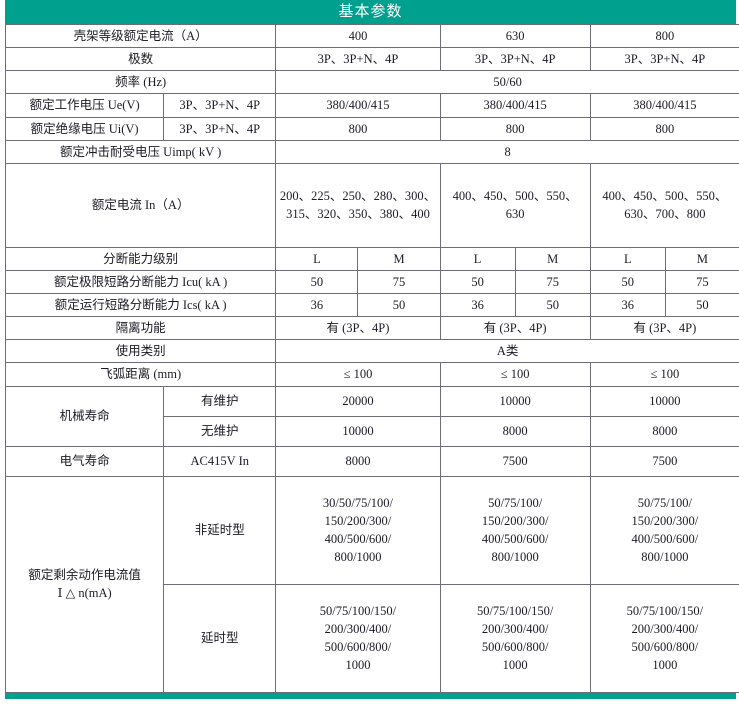  Describe the element at coordinates (220, 530) in the screenshot. I see `row-sublabel: 非延时型` at that location.